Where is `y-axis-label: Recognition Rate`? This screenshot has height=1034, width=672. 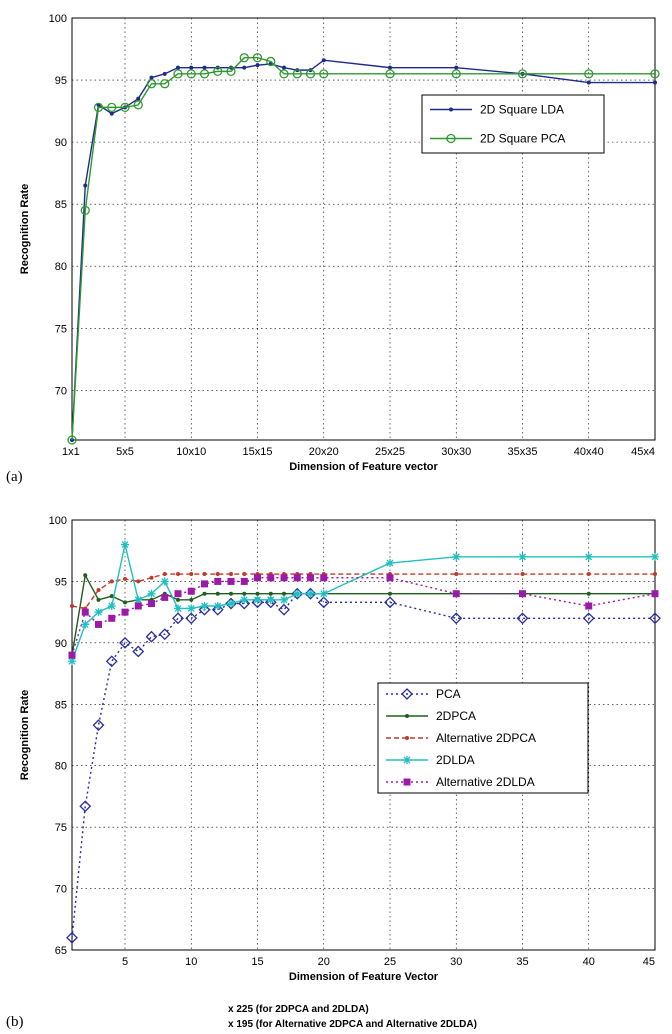
y-axis-label: Recognition Rate is located at coordinates (25, 229).